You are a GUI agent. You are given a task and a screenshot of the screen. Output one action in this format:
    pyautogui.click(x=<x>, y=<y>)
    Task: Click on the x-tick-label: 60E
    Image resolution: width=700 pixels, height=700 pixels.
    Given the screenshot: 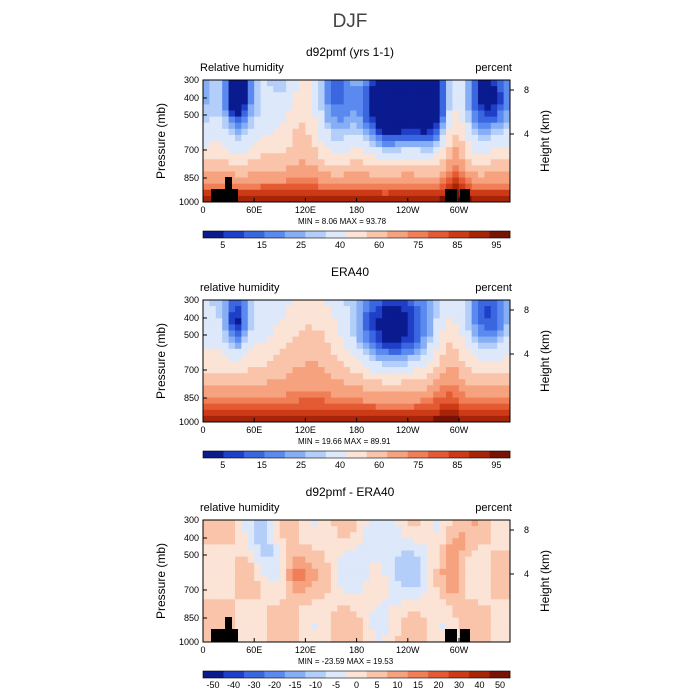 What is the action you would take?
    pyautogui.click(x=254, y=650)
    